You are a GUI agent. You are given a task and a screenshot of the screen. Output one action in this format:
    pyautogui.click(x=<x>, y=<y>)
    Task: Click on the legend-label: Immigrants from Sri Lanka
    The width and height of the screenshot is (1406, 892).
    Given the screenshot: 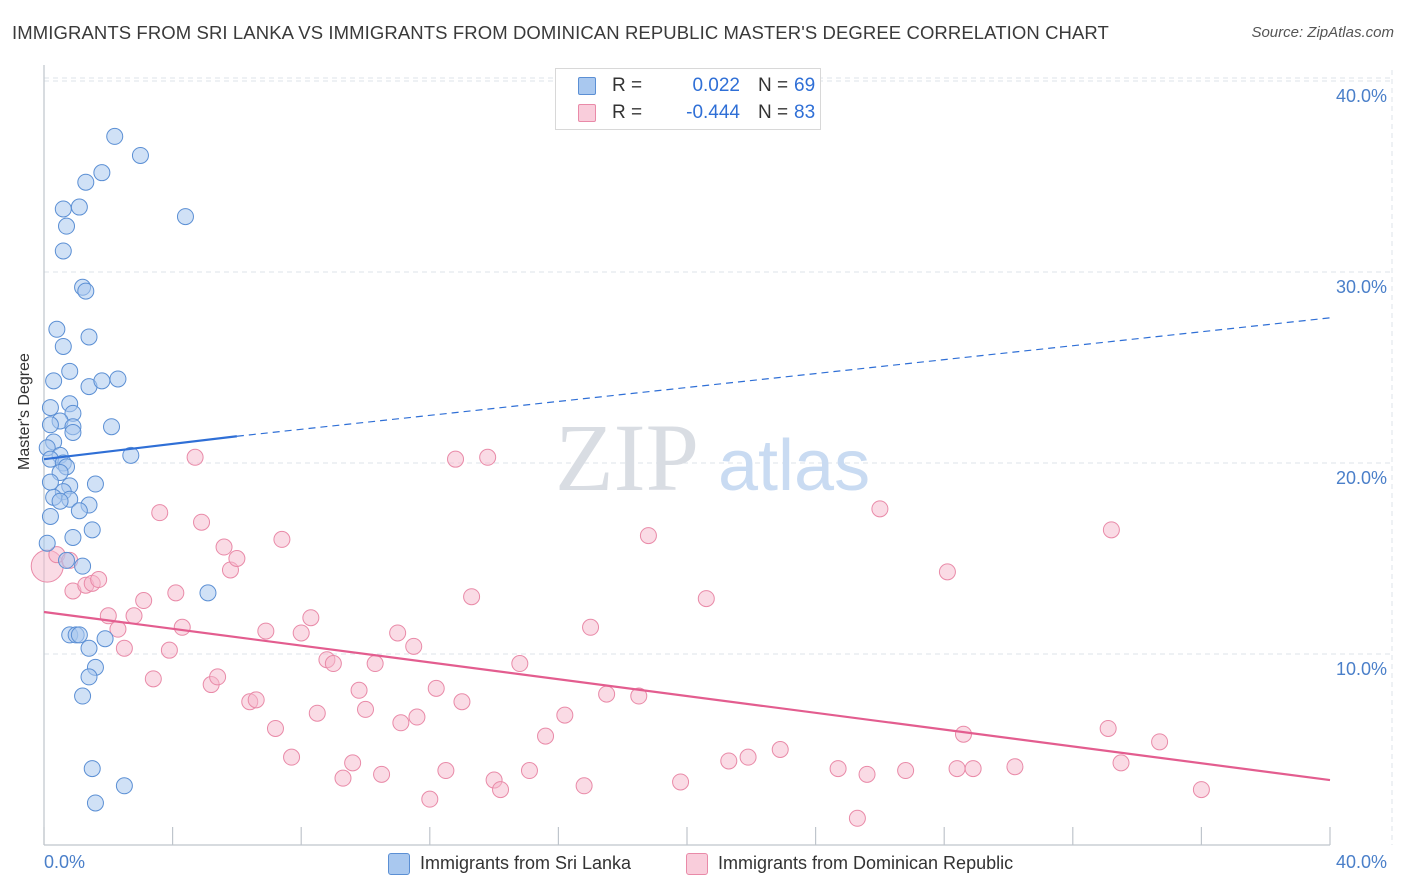 What is the action you would take?
    pyautogui.click(x=526, y=863)
    